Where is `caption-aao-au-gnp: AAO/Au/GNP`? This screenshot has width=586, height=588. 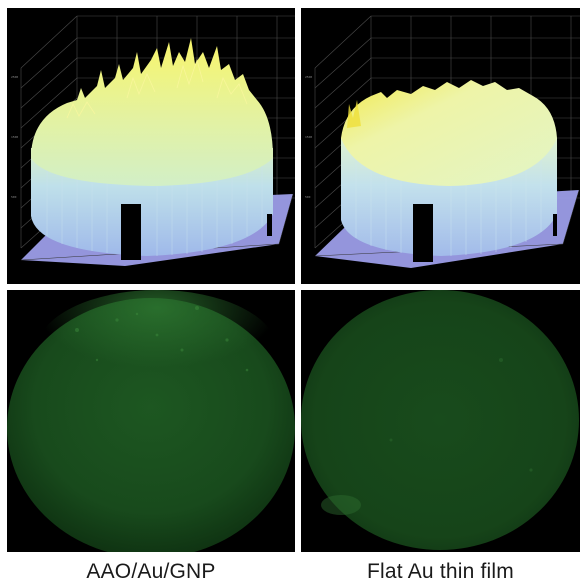 caption-aao-au-gnp: AAO/Au/GNP is located at coordinates (151, 571).